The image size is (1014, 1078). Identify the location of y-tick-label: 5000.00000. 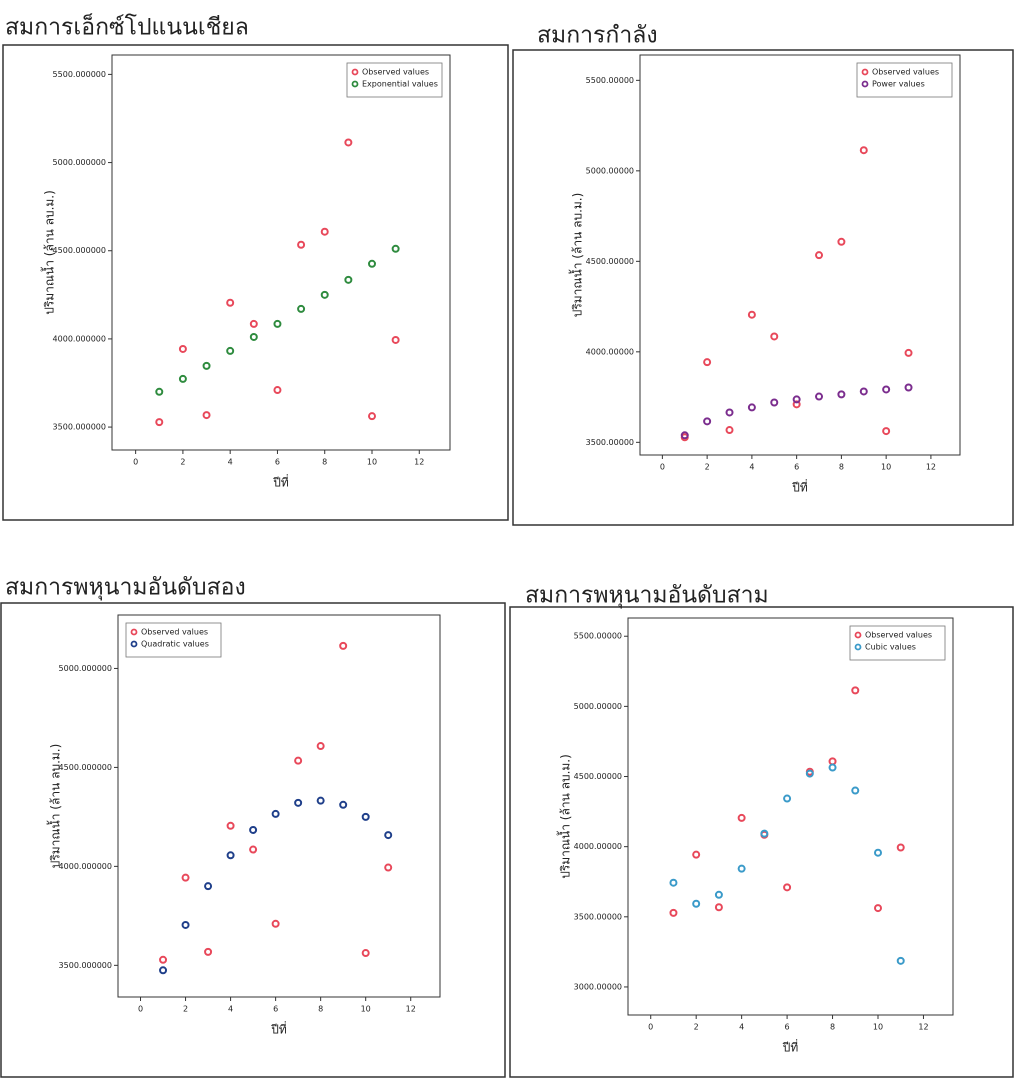
(610, 170).